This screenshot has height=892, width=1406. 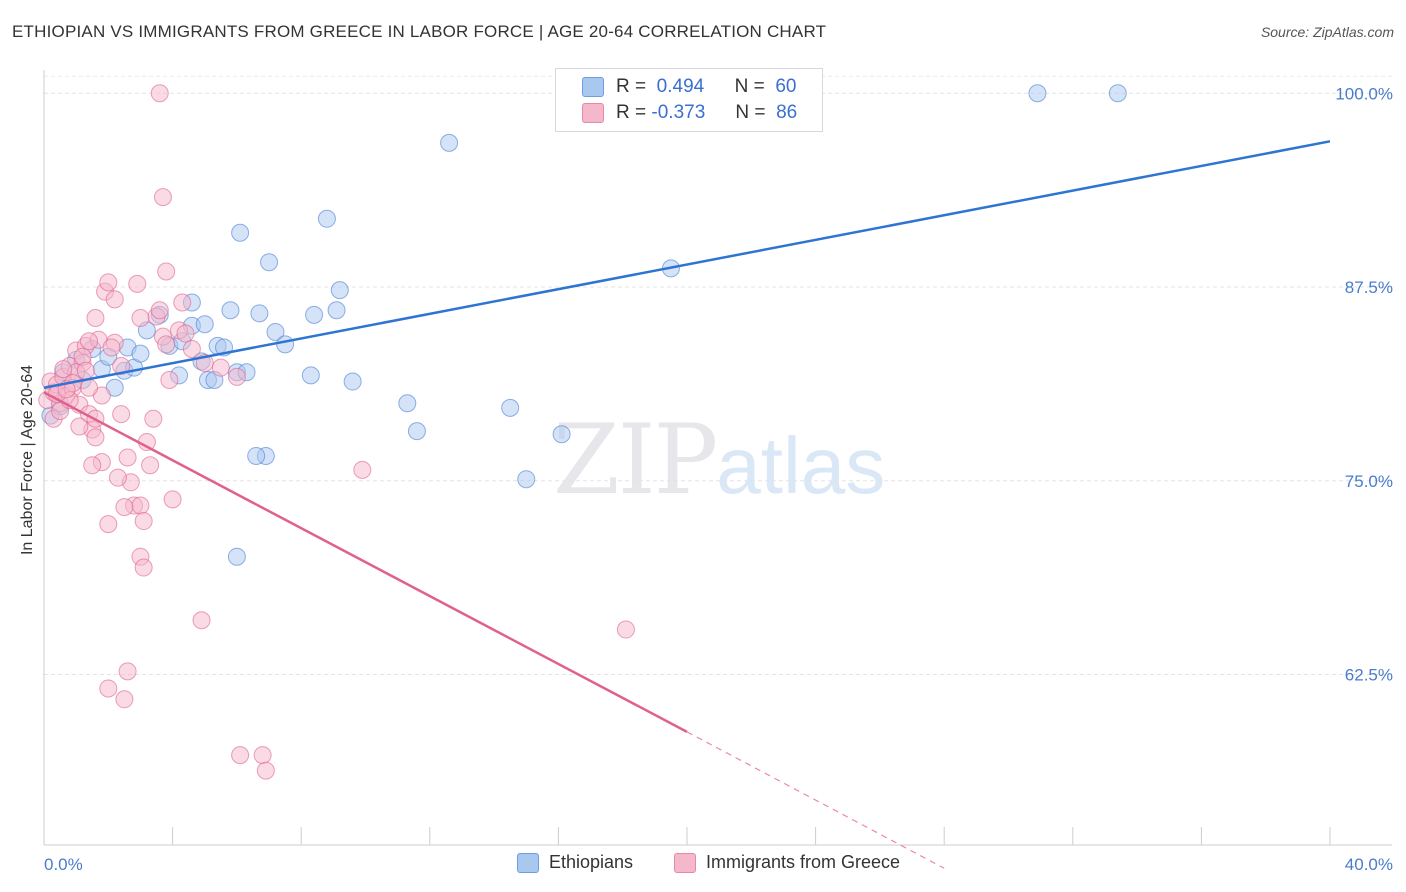 What do you see at coordinates (803, 862) in the screenshot?
I see `legend-label-greece: Immigrants from Greece` at bounding box center [803, 862].